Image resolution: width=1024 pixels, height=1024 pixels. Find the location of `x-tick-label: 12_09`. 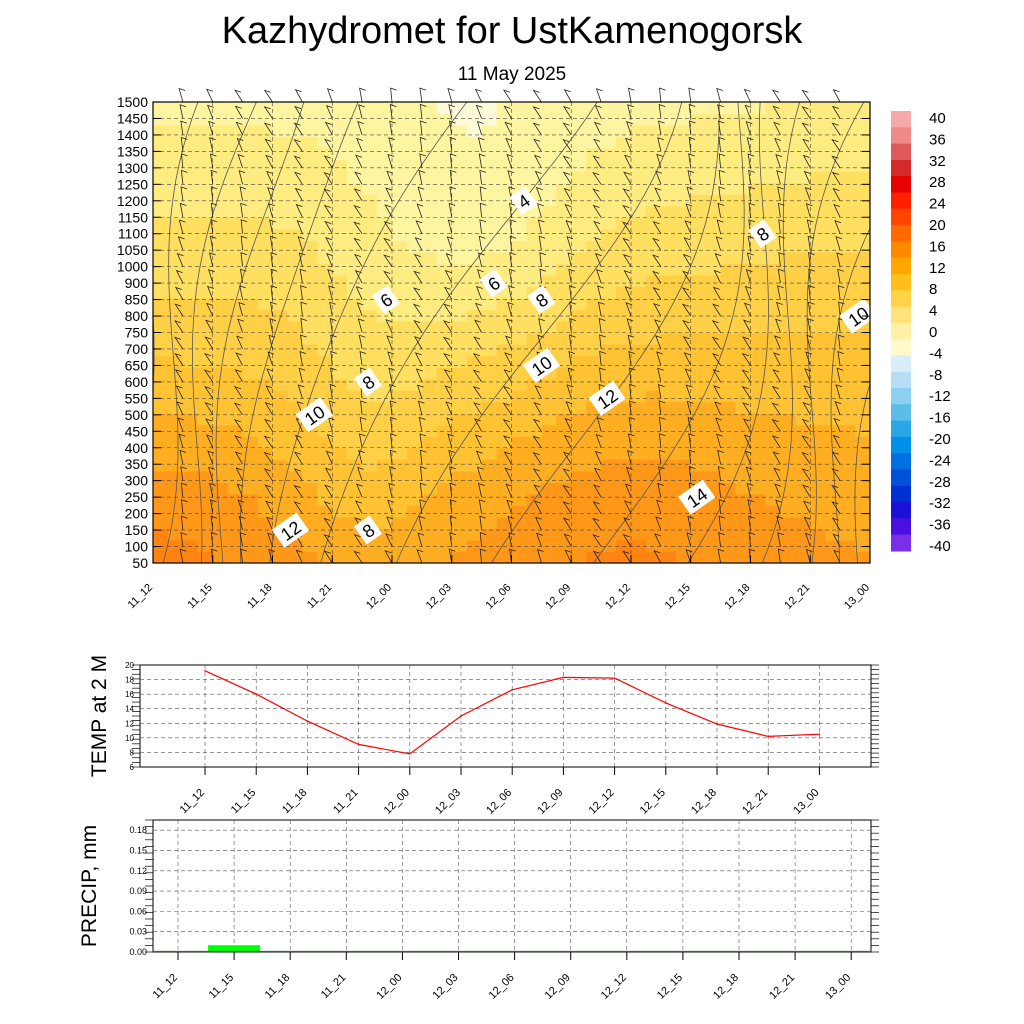

x-tick-label: 12_09 is located at coordinates (558, 987).